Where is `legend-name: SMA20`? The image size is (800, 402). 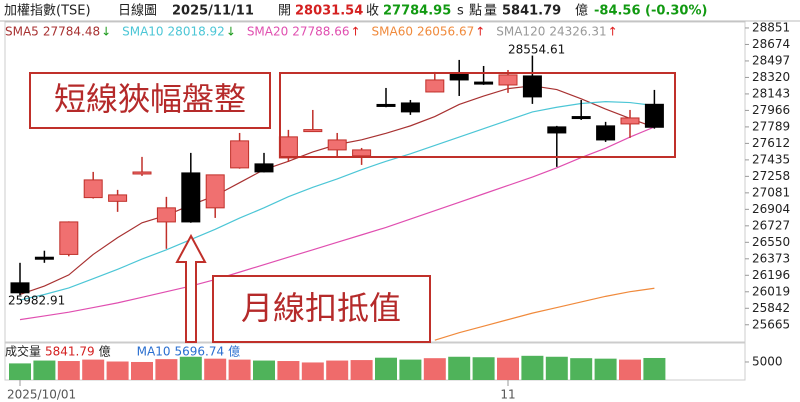 legend-name: SMA20 is located at coordinates (267, 32).